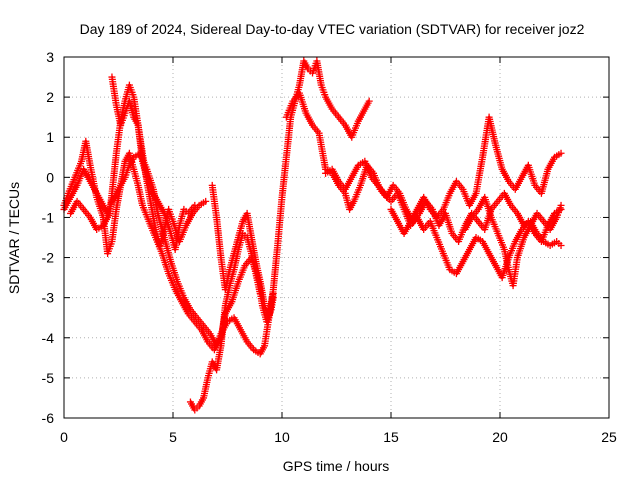  What do you see at coordinates (561, 205) in the screenshot?
I see `point-track-j` at bounding box center [561, 205].